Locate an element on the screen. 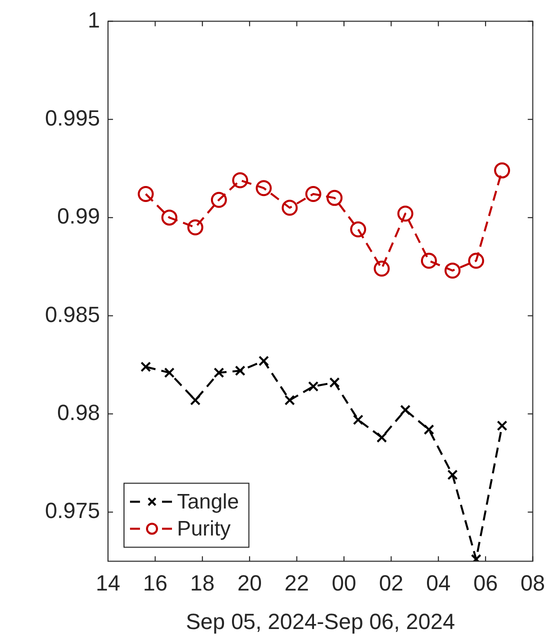 The image size is (555, 642). legend-label: Tangle is located at coordinates (208, 502).